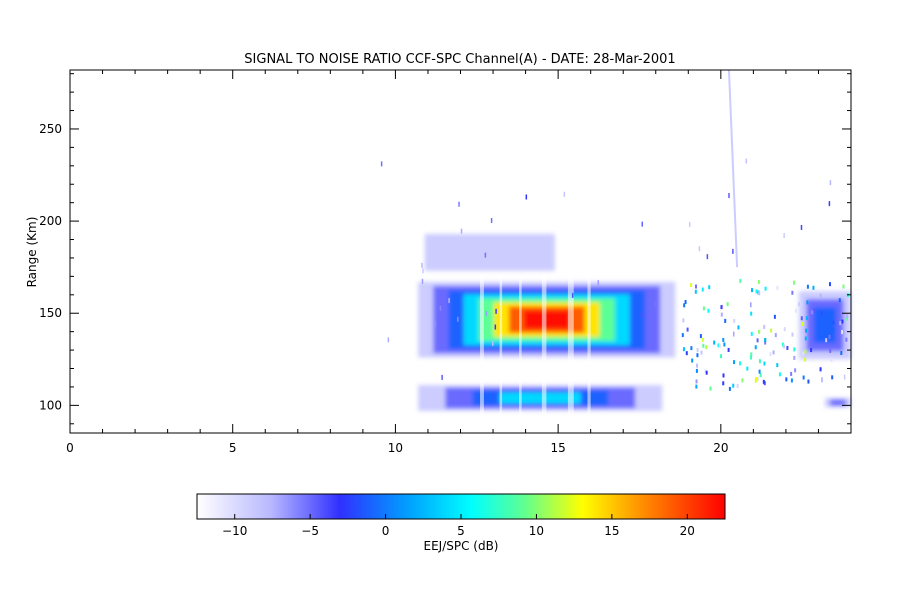 The width and height of the screenshot is (900, 600). What do you see at coordinates (50, 405) in the screenshot?
I see `y-tick-label: 100` at bounding box center [50, 405].